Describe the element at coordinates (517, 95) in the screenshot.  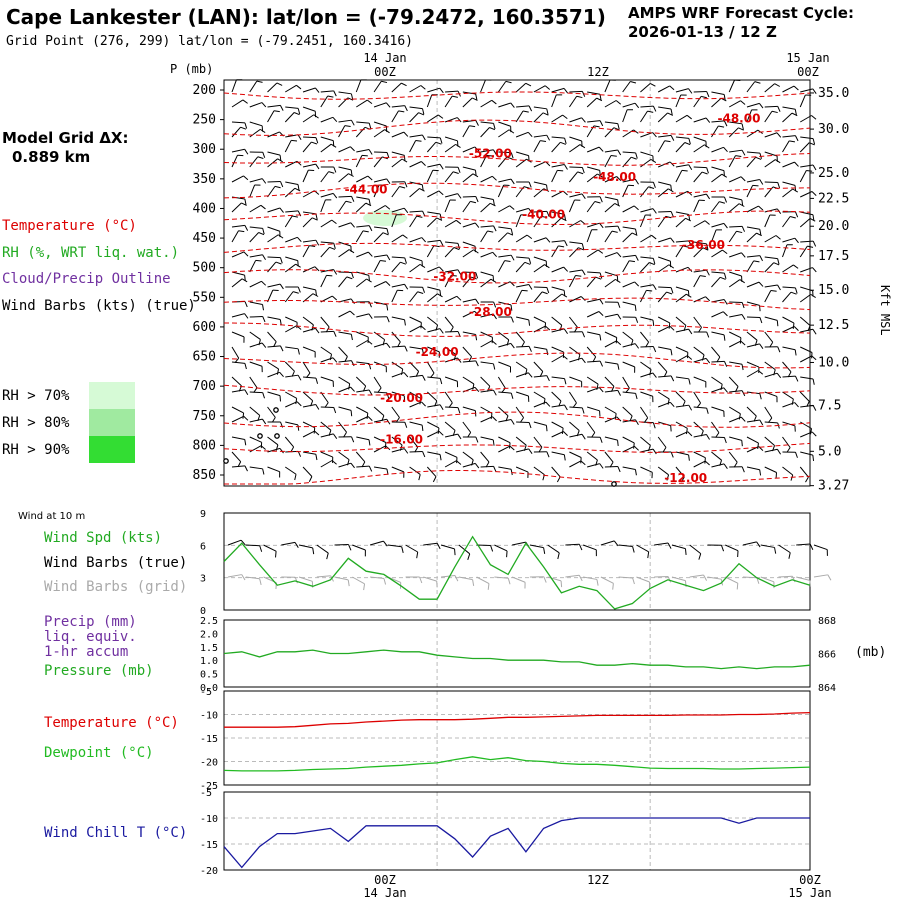
I see `isotherm-line` at that location.